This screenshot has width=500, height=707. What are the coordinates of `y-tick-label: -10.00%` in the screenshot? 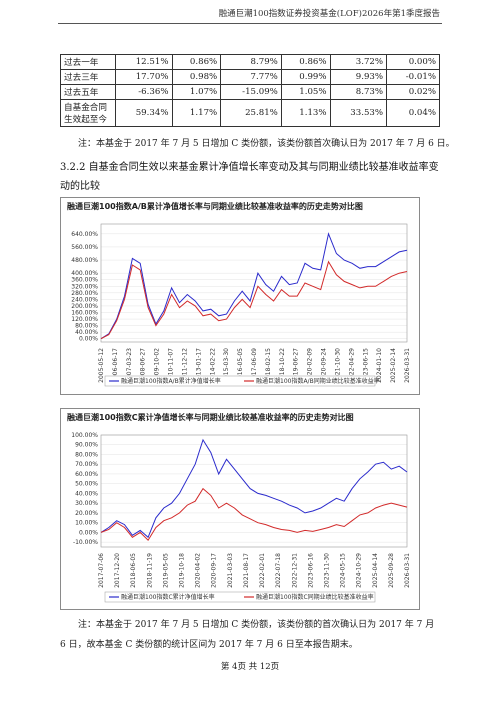 It's located at (85, 542).